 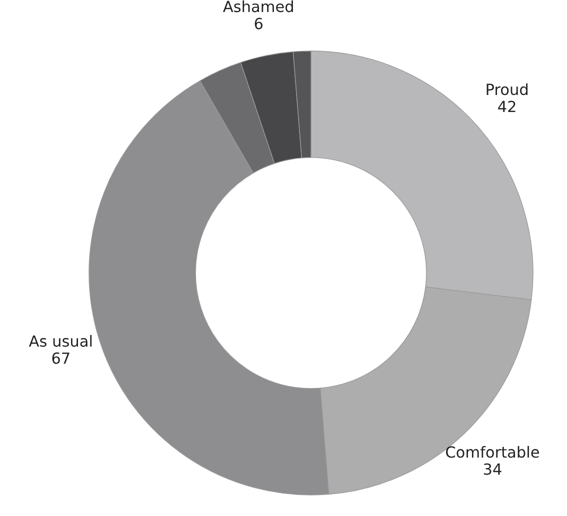 What do you see at coordinates (258, 6) in the screenshot?
I see `slice-label: Ashamed` at bounding box center [258, 6].